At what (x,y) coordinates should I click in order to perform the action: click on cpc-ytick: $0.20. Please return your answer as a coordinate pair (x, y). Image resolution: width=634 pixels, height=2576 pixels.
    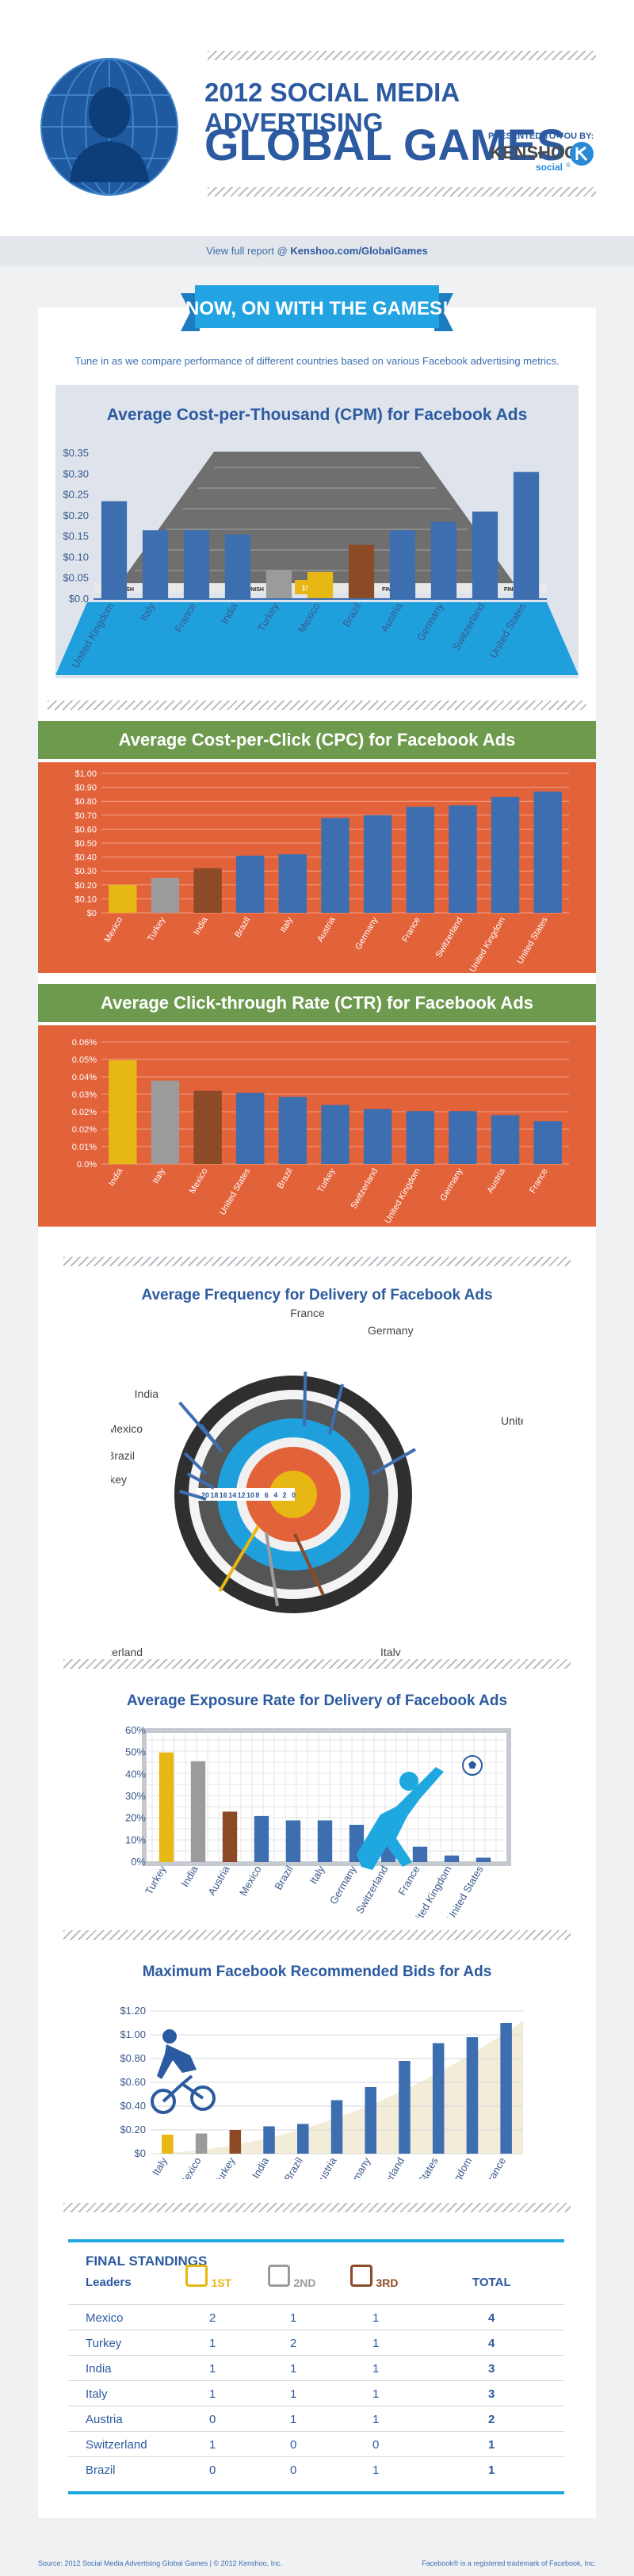
    Looking at the image, I should click on (85, 886).